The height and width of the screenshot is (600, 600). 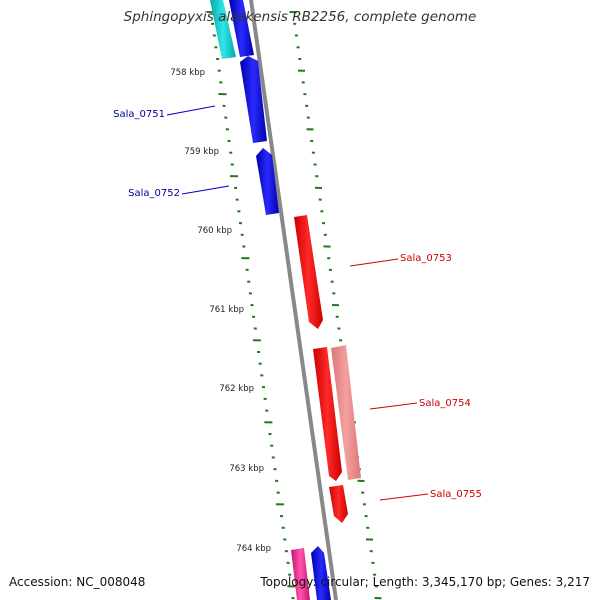 What do you see at coordinates (139, 114) in the screenshot?
I see `gene-label-0751: Sala_0751` at bounding box center [139, 114].